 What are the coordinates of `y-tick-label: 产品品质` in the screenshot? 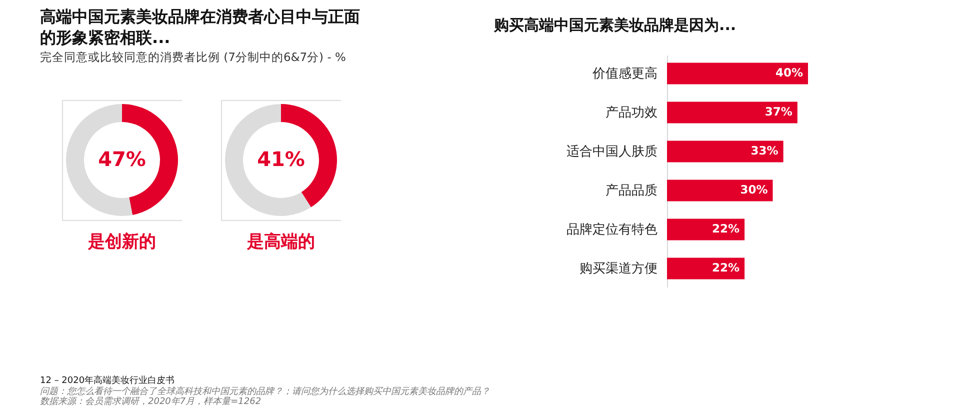 It's located at (632, 190).